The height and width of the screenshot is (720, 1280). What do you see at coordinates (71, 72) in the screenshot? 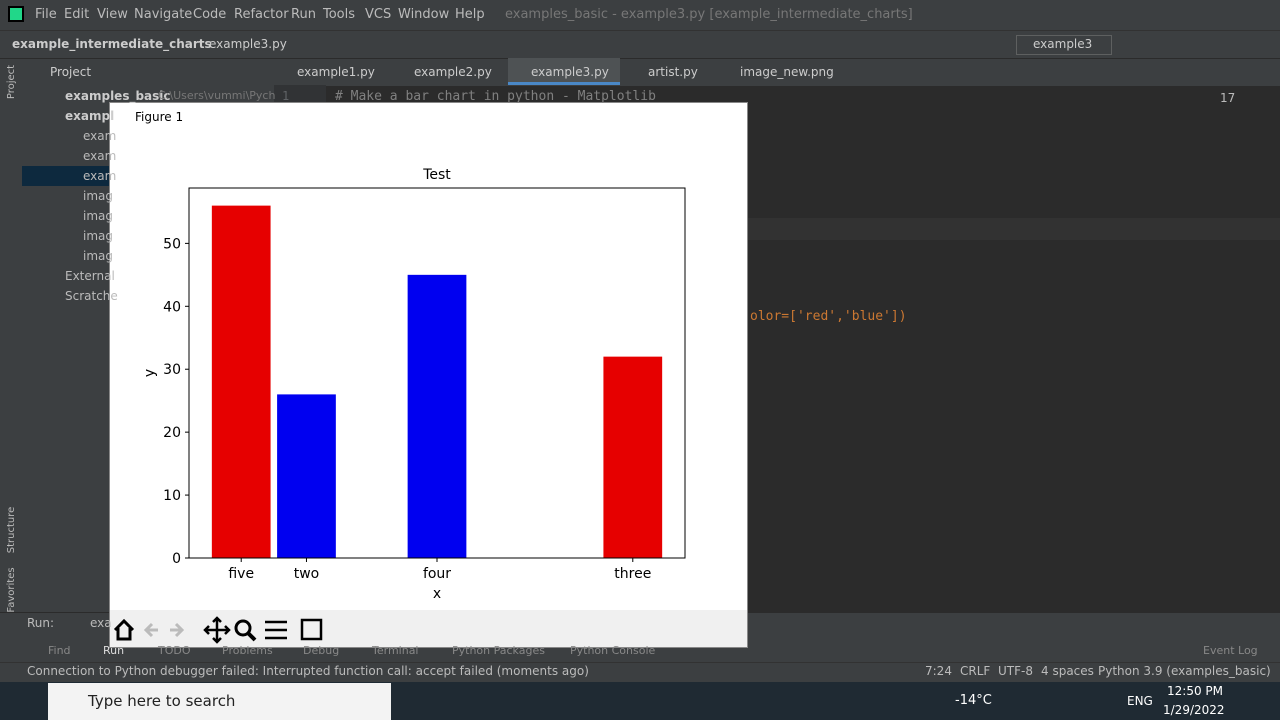
I see `panel-title: Project` at bounding box center [71, 72].